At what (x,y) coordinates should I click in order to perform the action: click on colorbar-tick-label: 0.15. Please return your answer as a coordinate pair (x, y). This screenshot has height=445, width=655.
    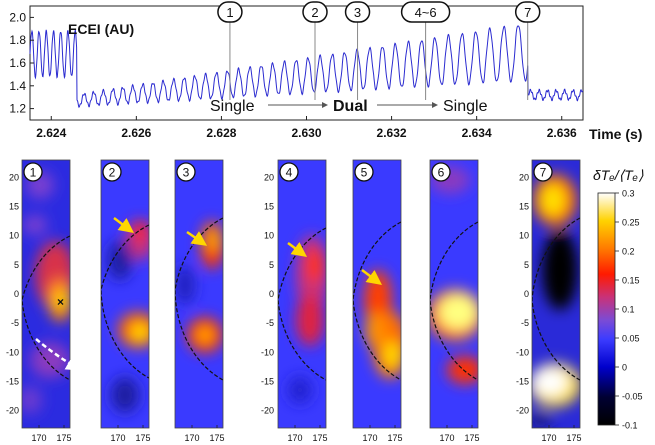
    Looking at the image, I should click on (631, 281).